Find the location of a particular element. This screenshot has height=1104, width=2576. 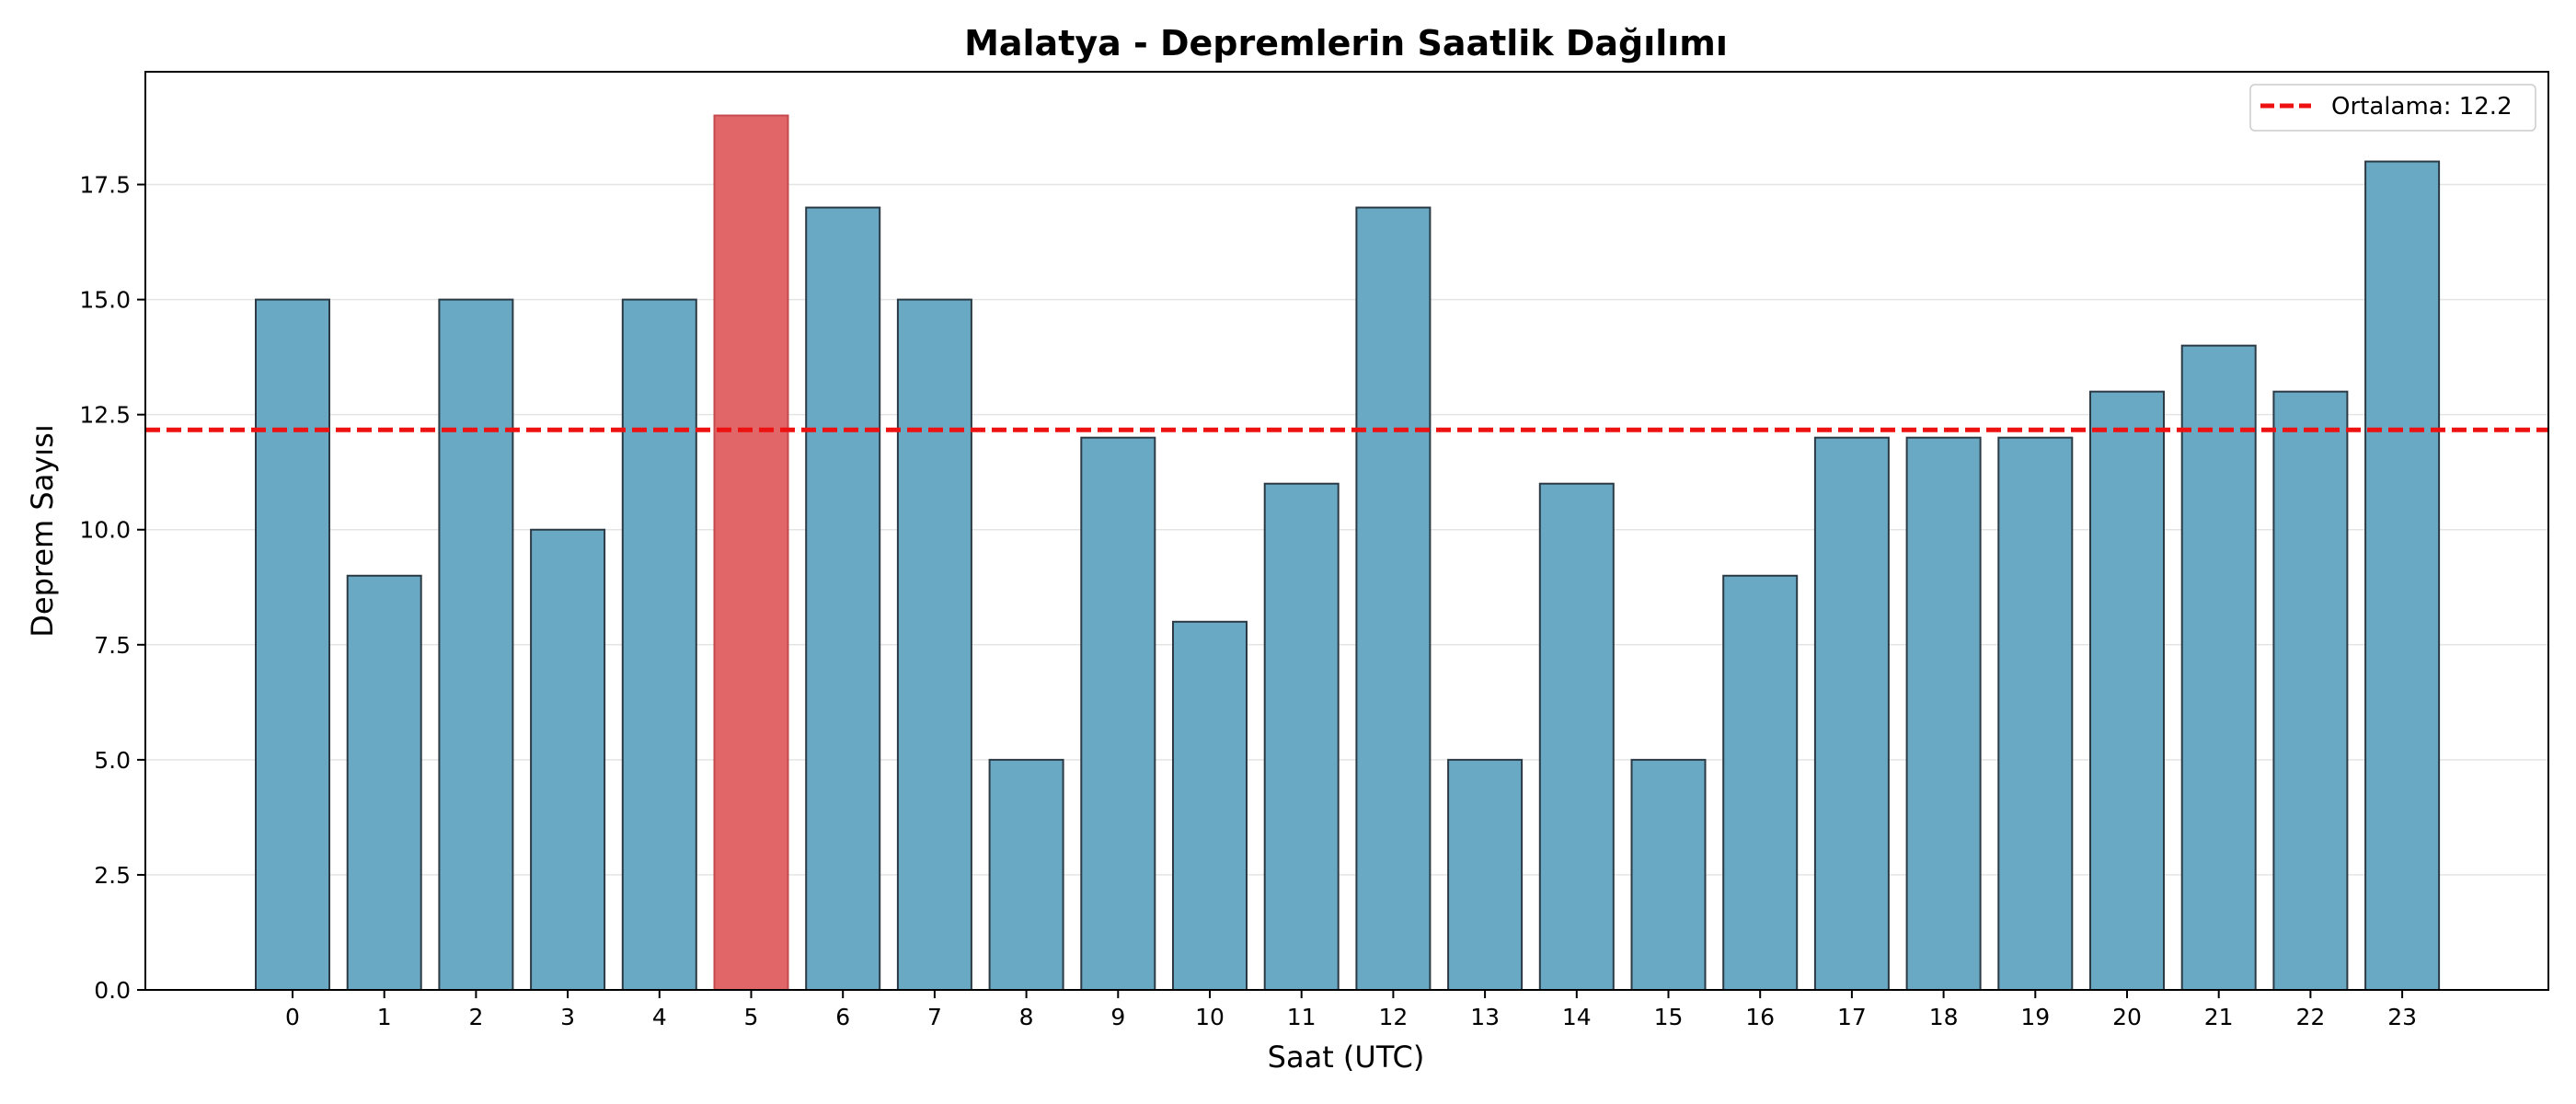

x-tick-label: 8 is located at coordinates (1026, 1017).